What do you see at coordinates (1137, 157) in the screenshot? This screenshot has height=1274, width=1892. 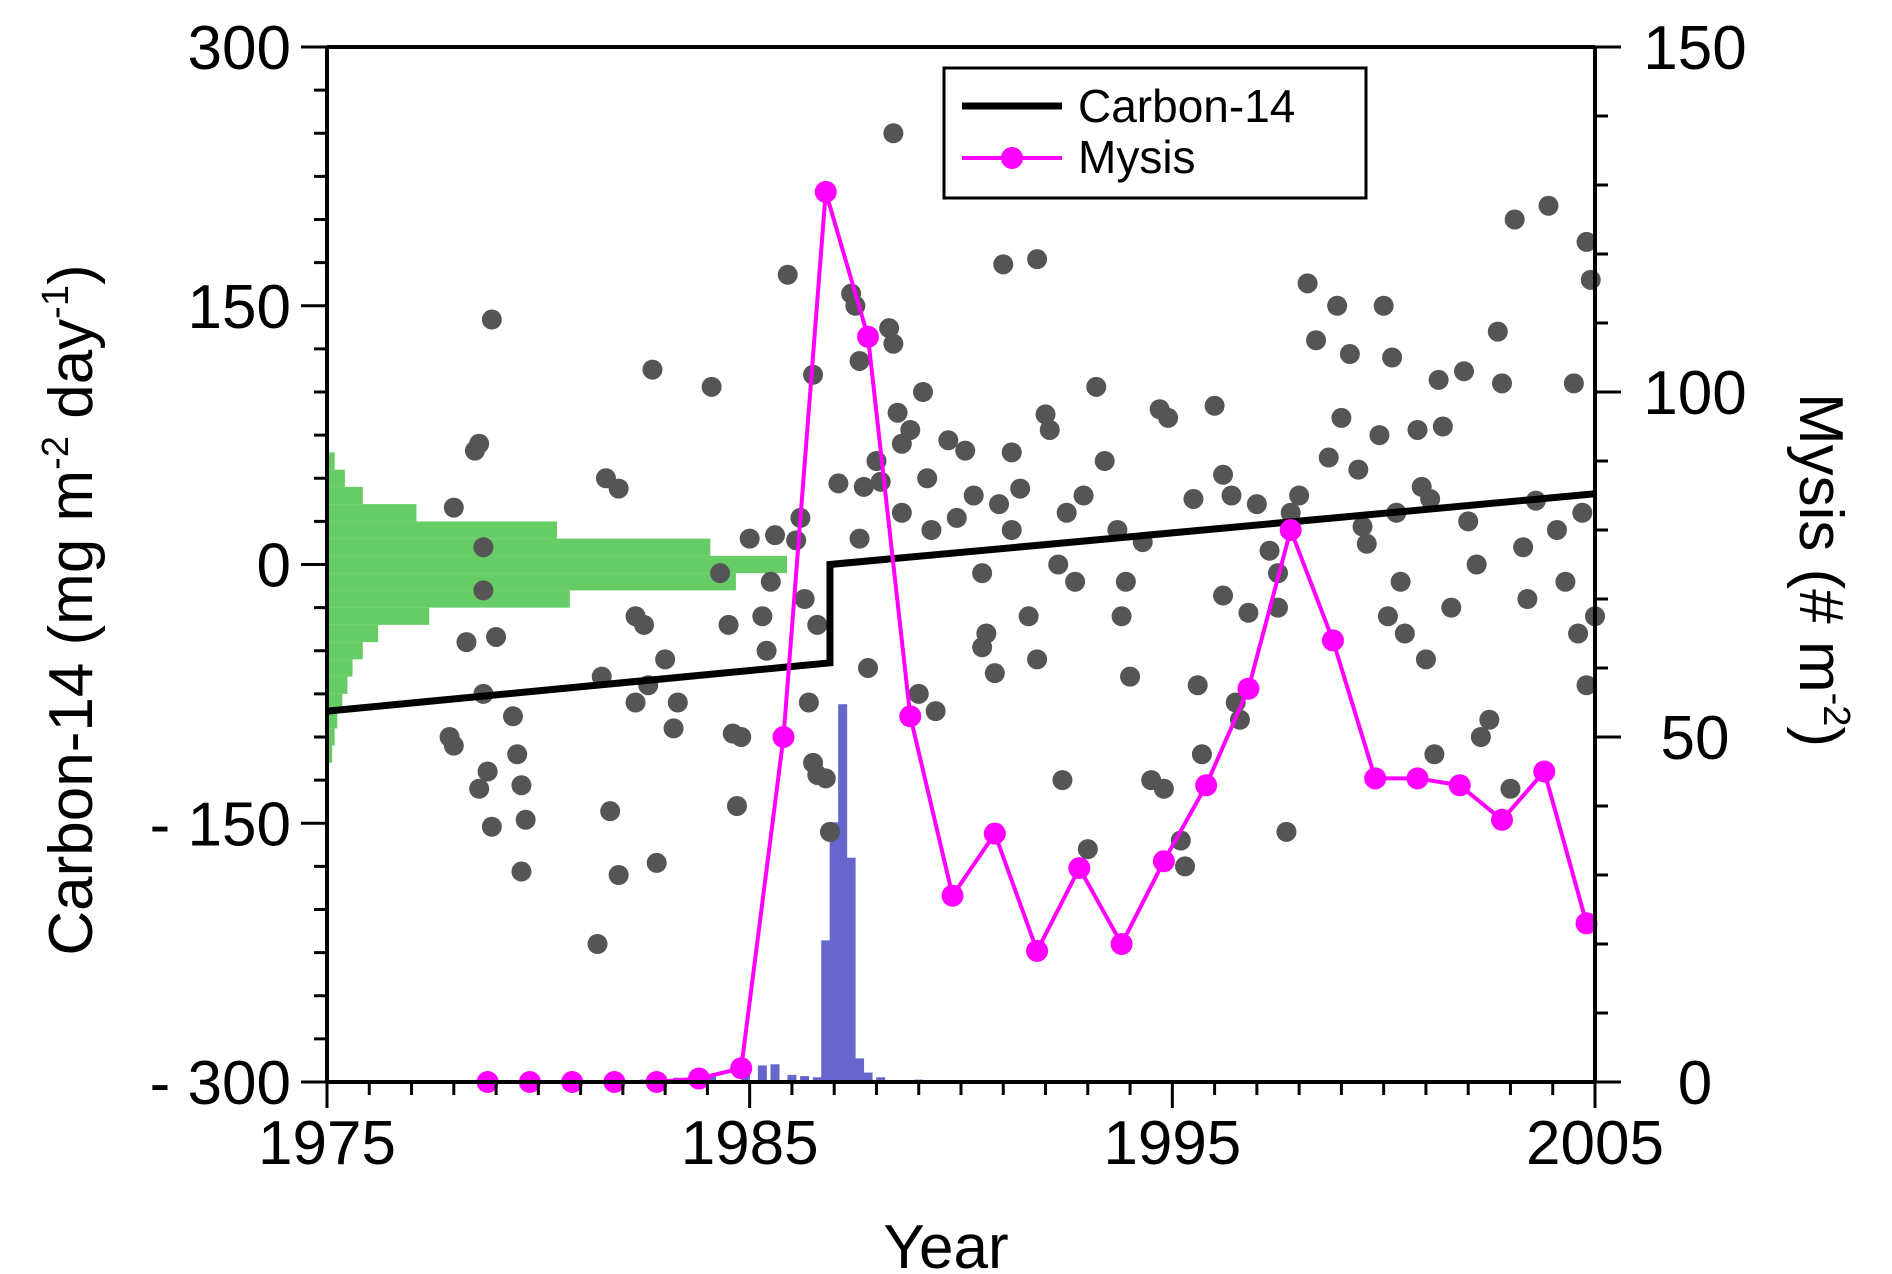 I see `legend-entry-mysis: Mysis` at bounding box center [1137, 157].